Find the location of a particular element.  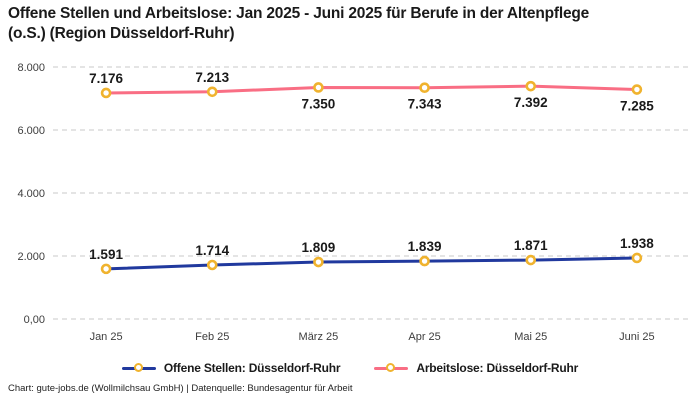

y-axis-tick-label: 4.000 is located at coordinates (31, 194).